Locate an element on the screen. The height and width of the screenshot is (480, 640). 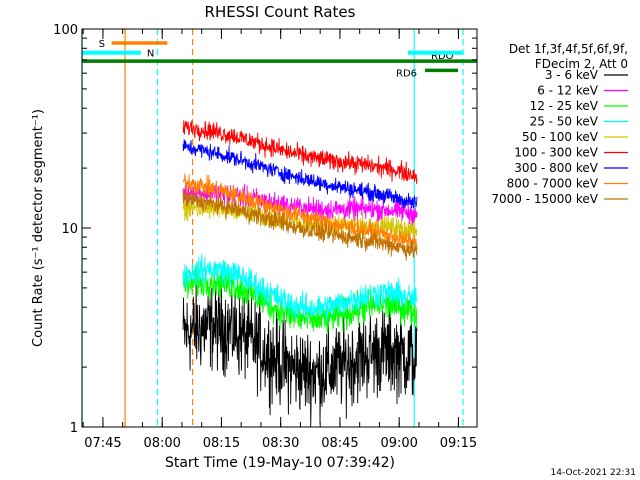
legend-label: 12 - 25 keV is located at coordinates (564, 106).